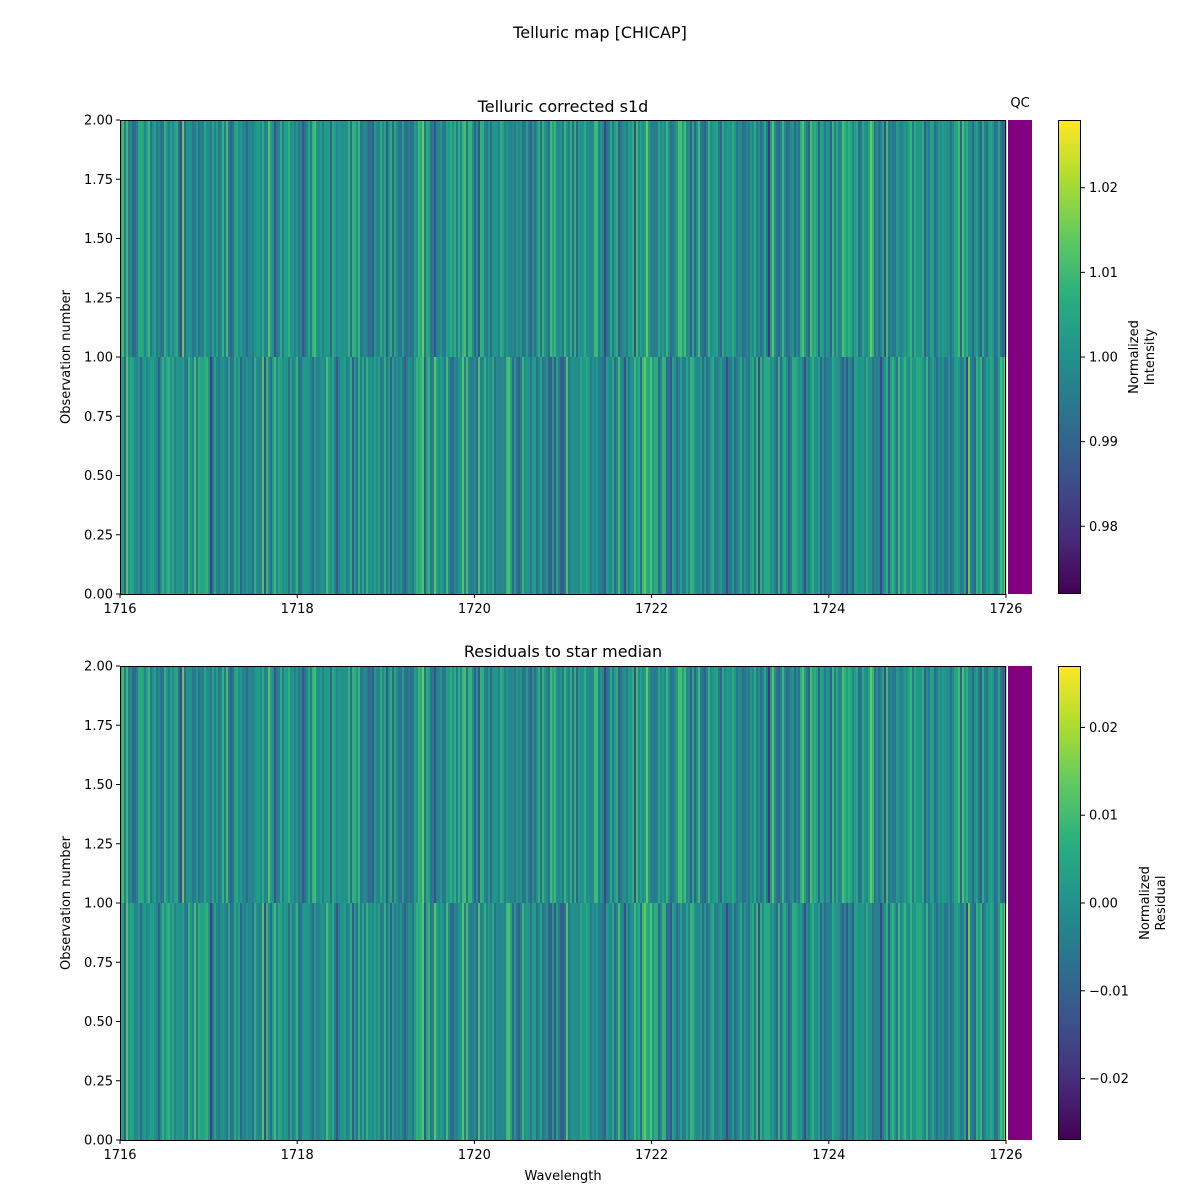 This screenshot has height=1200, width=1200. I want to click on colorbar-tick-label: 1.02, so click(1103, 188).